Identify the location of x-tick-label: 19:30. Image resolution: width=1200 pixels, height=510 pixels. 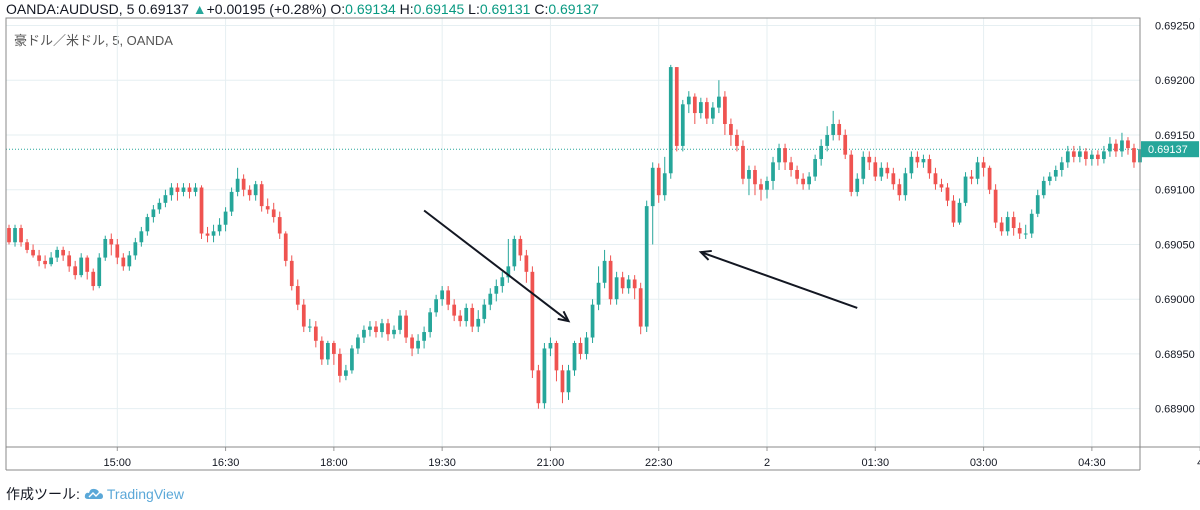
(442, 463).